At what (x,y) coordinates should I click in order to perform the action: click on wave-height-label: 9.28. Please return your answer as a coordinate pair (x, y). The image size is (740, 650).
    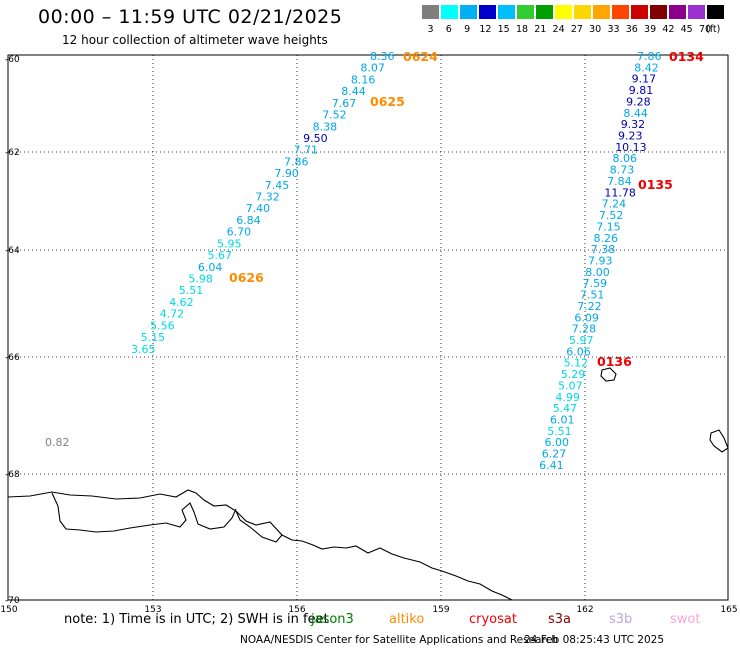
    Looking at the image, I should click on (638, 101).